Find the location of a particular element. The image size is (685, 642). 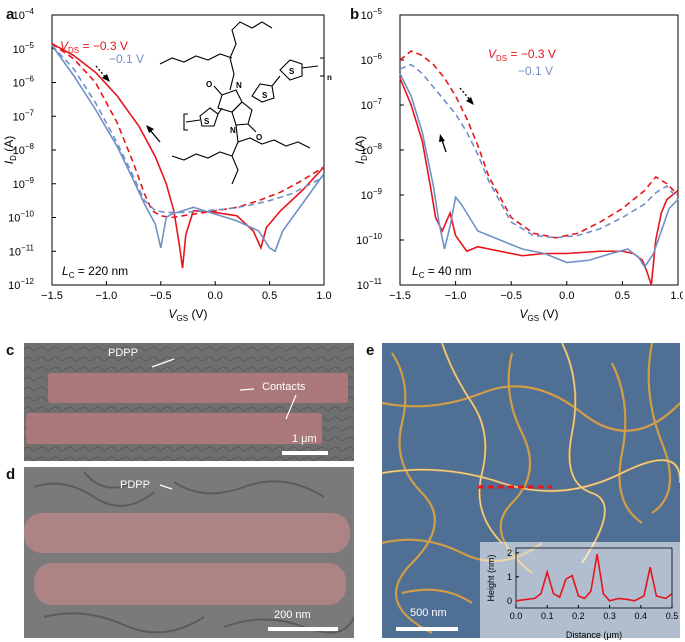

e-xtick-label-5: 0.5 is located at coordinates (672, 616).